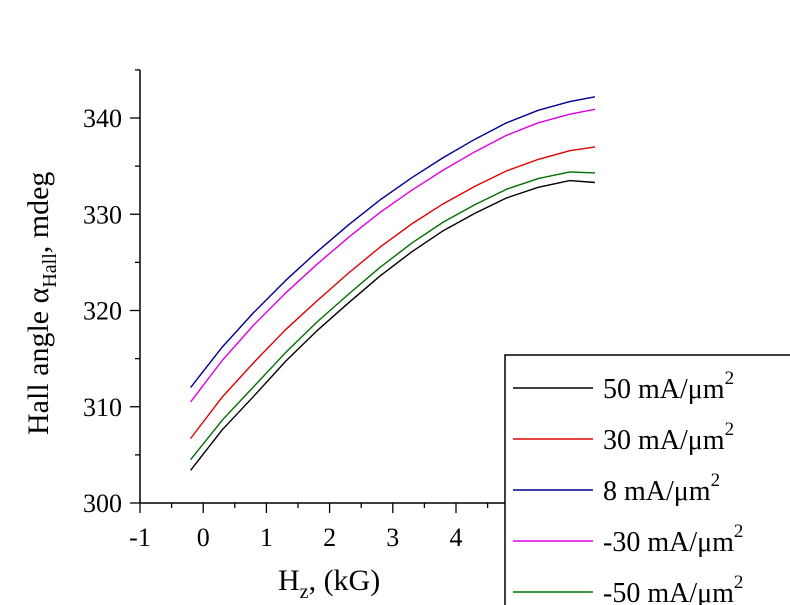 This screenshot has height=605, width=790. I want to click on y-axis-title: Hall angle αHall, mdeg, so click(41, 303).